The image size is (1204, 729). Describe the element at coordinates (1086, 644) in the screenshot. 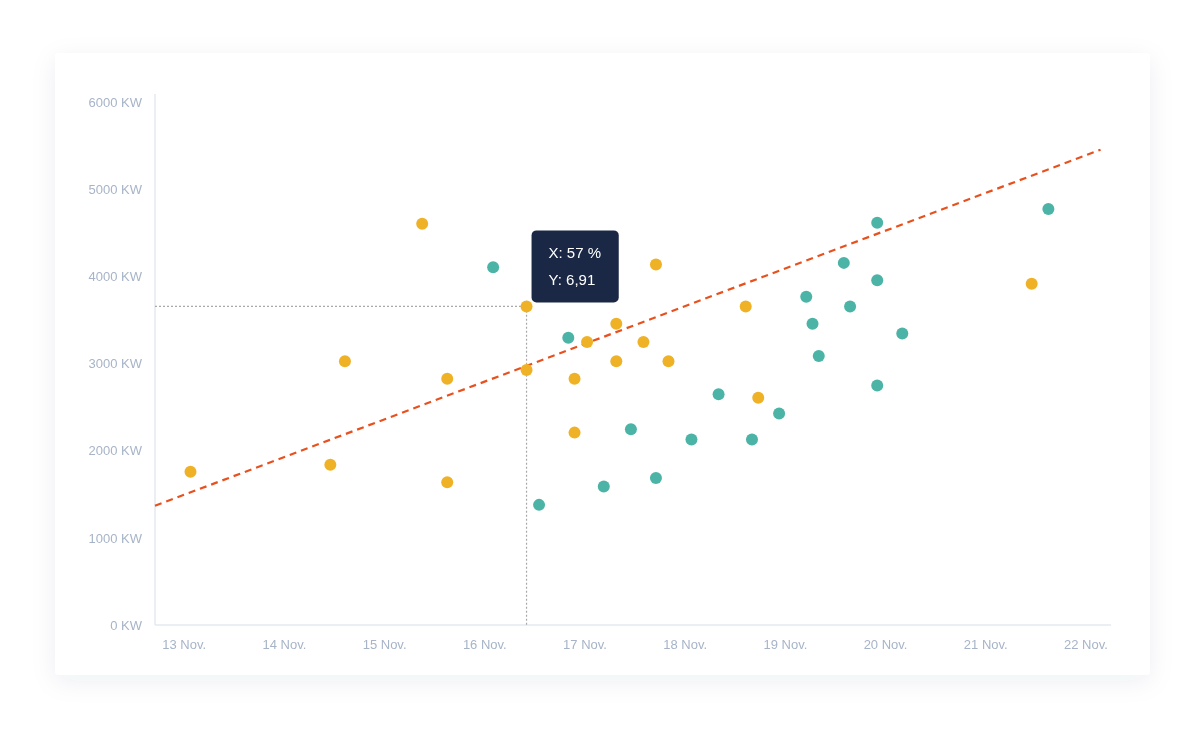

I see `x-tick-label: 22 Nov.` at that location.